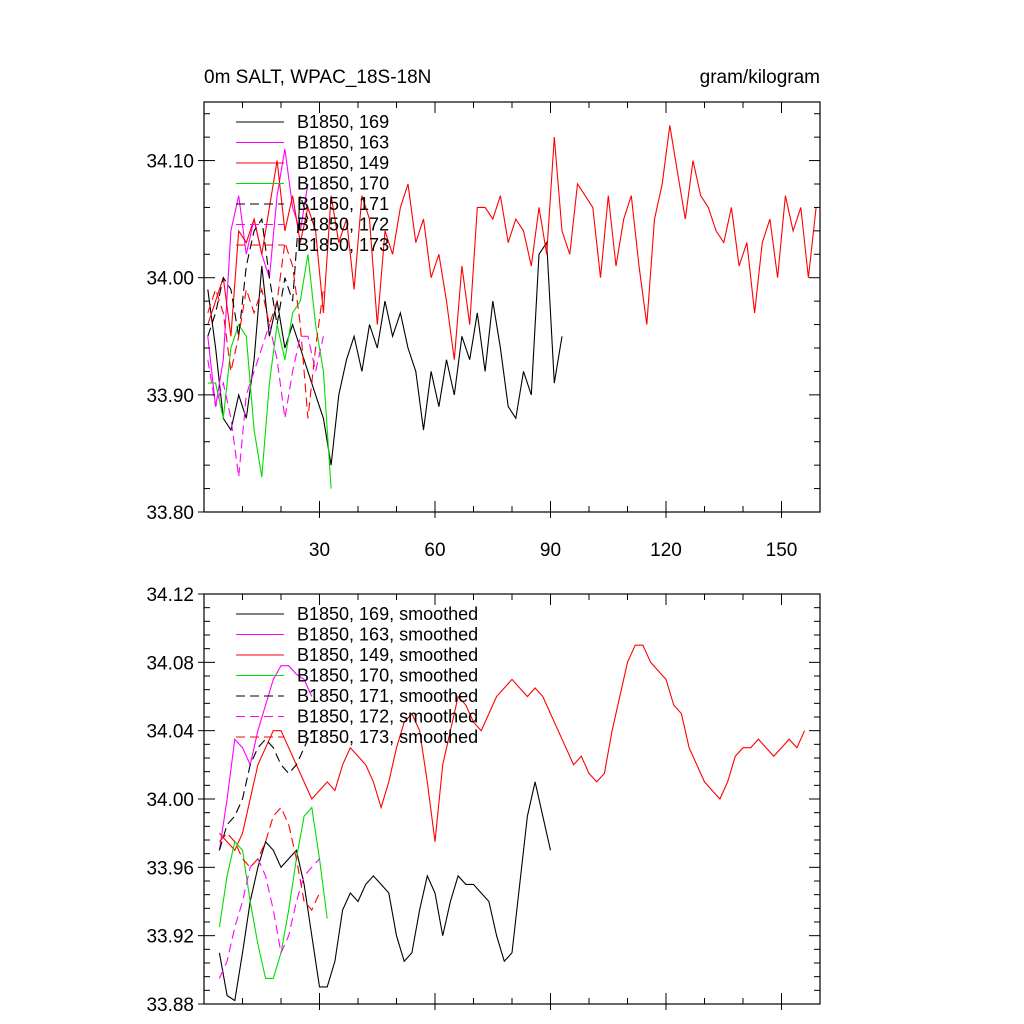 This screenshot has width=1024, height=1024. What do you see at coordinates (666, 550) in the screenshot?
I see `x-tick-label: 120` at bounding box center [666, 550].